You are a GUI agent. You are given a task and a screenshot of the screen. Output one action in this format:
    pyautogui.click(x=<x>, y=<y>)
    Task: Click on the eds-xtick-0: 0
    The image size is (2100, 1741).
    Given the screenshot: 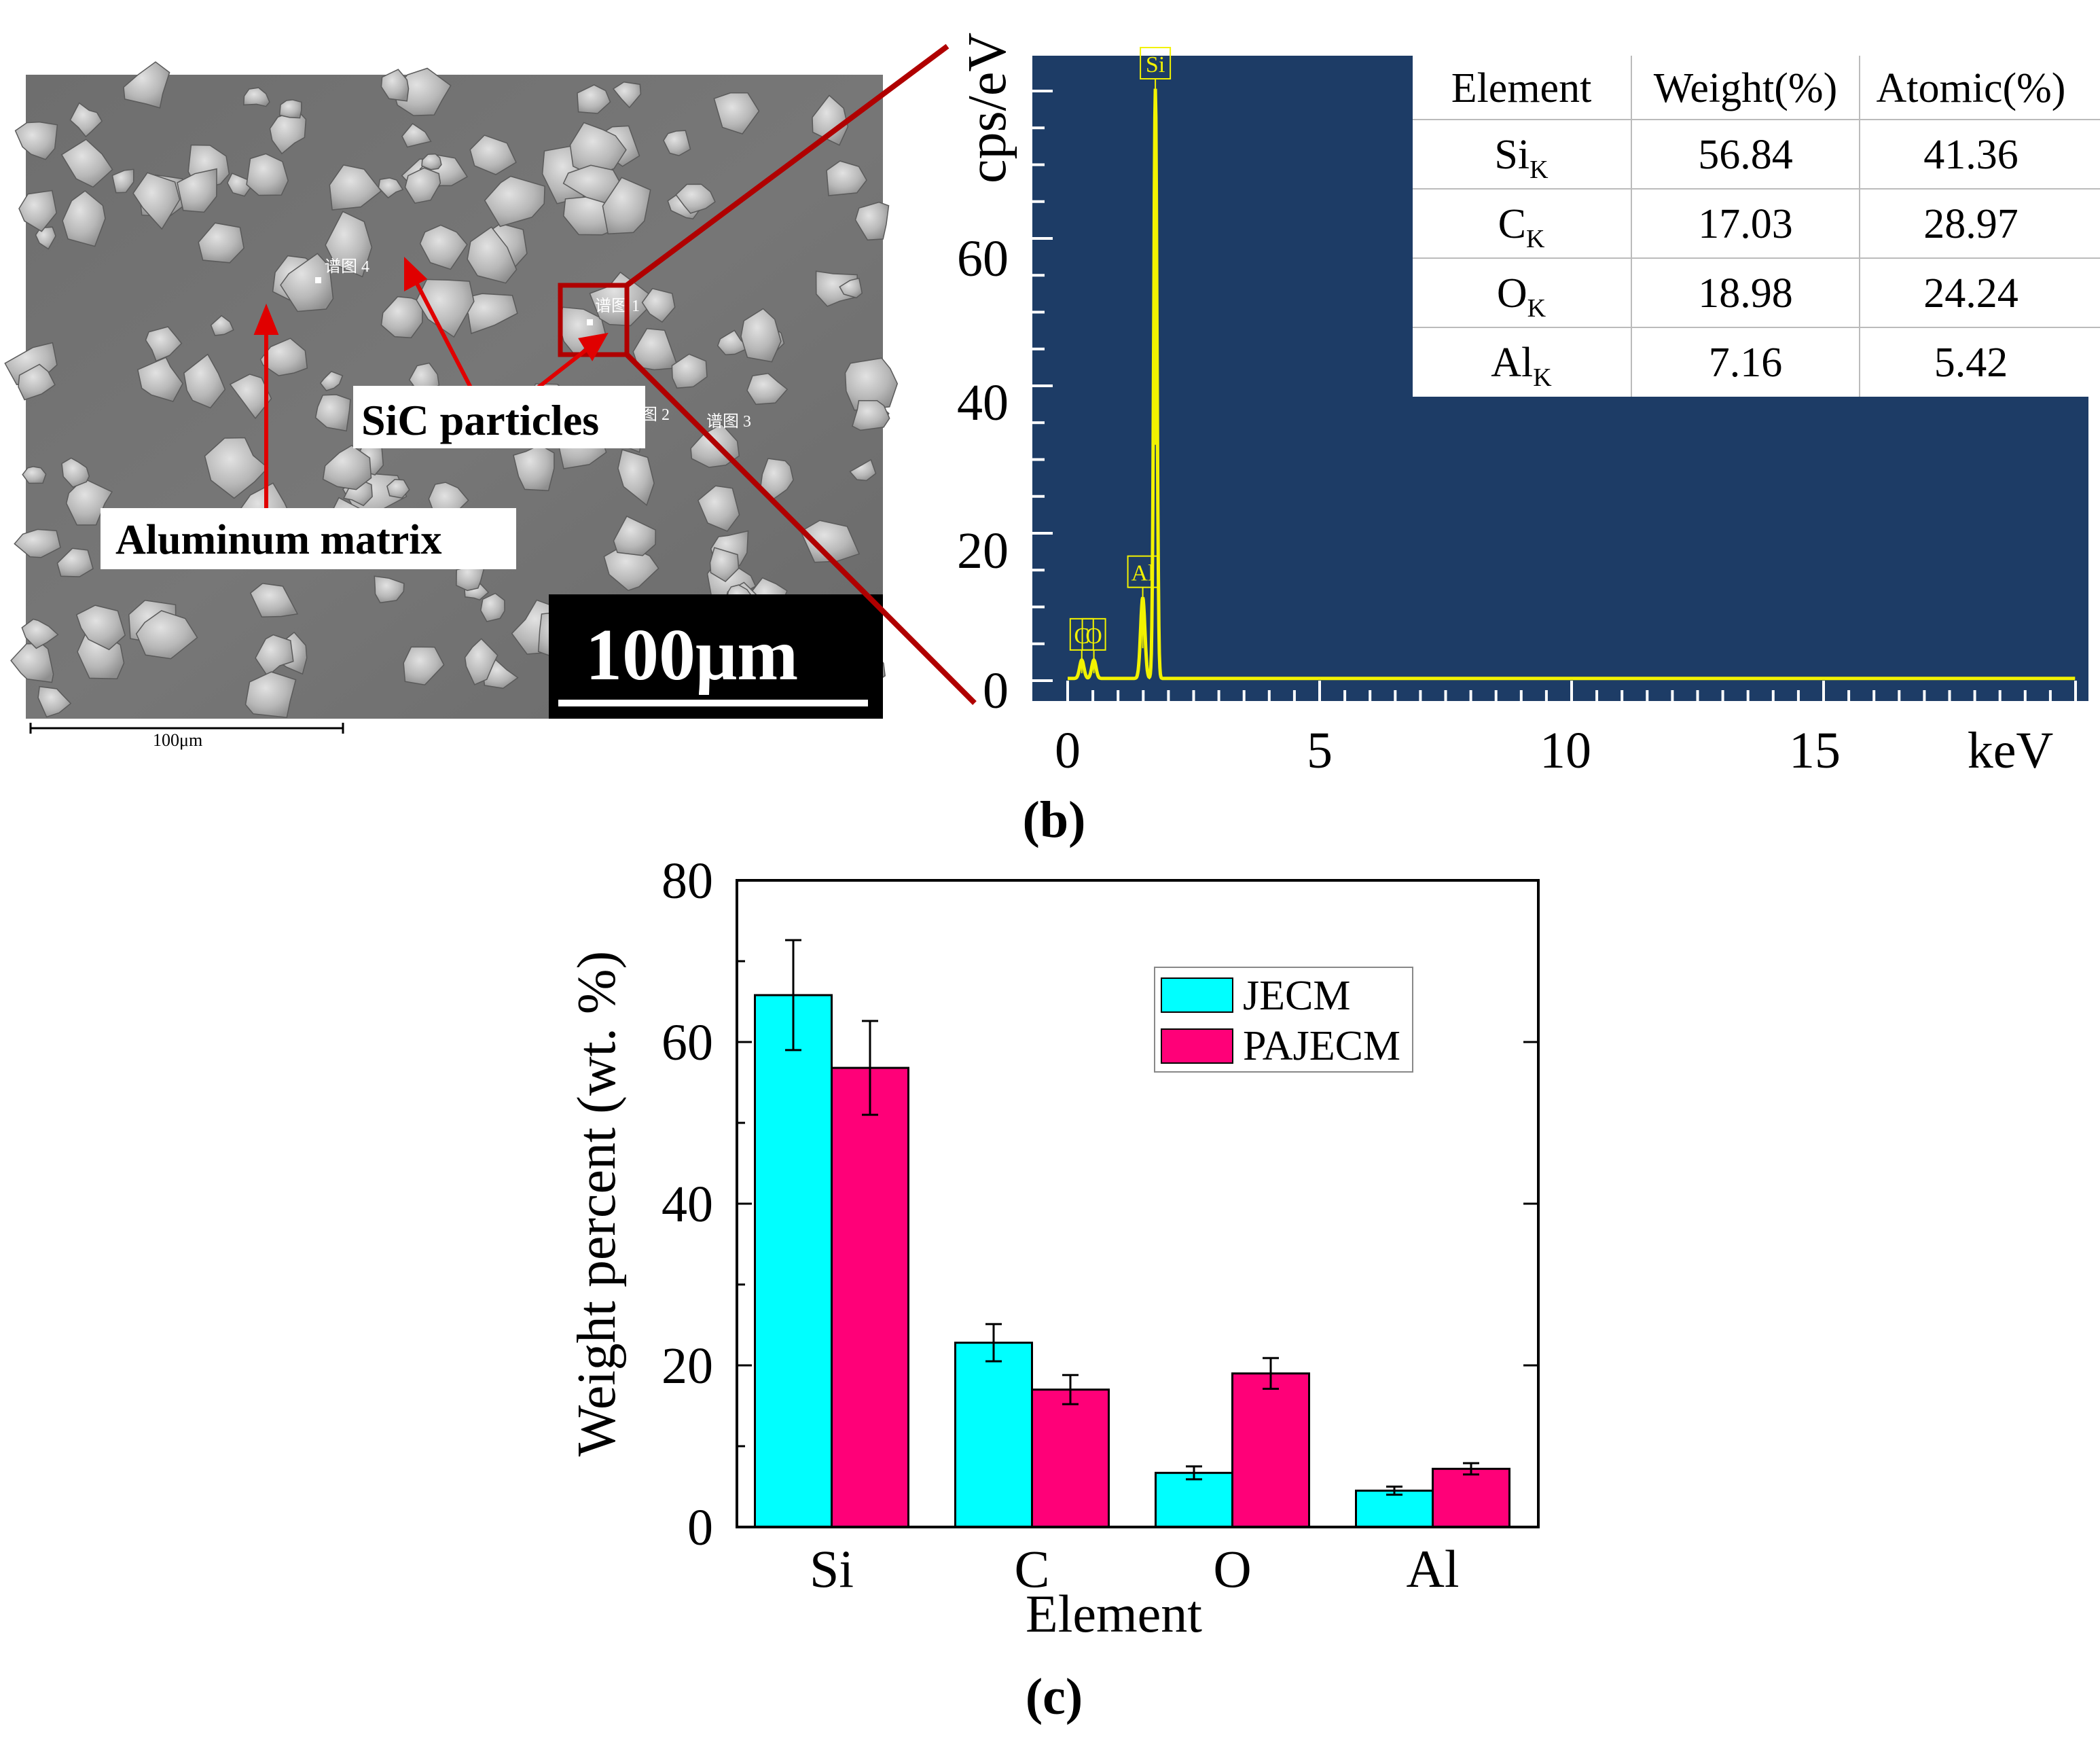 What is the action you would take?
    pyautogui.click(x=1068, y=750)
    